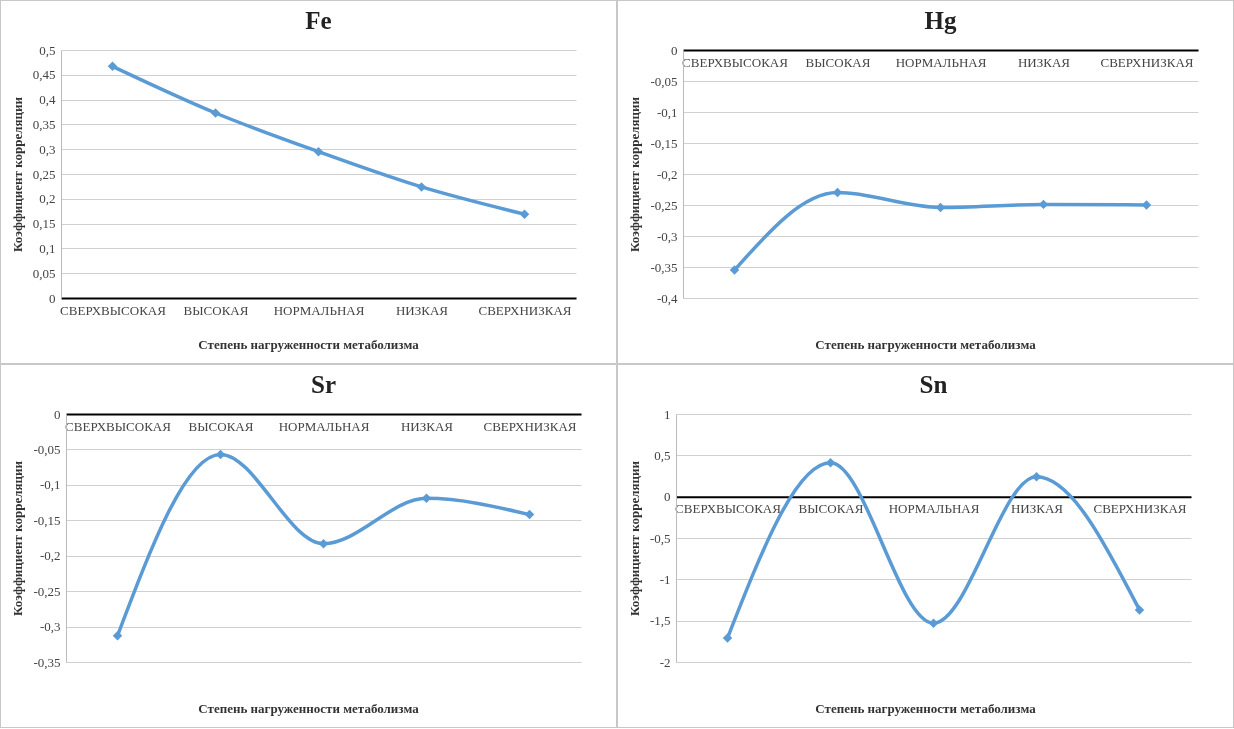 The width and height of the screenshot is (1234, 729). What do you see at coordinates (44, 124) in the screenshot?
I see `y-tick-label: 0,35` at bounding box center [44, 124].